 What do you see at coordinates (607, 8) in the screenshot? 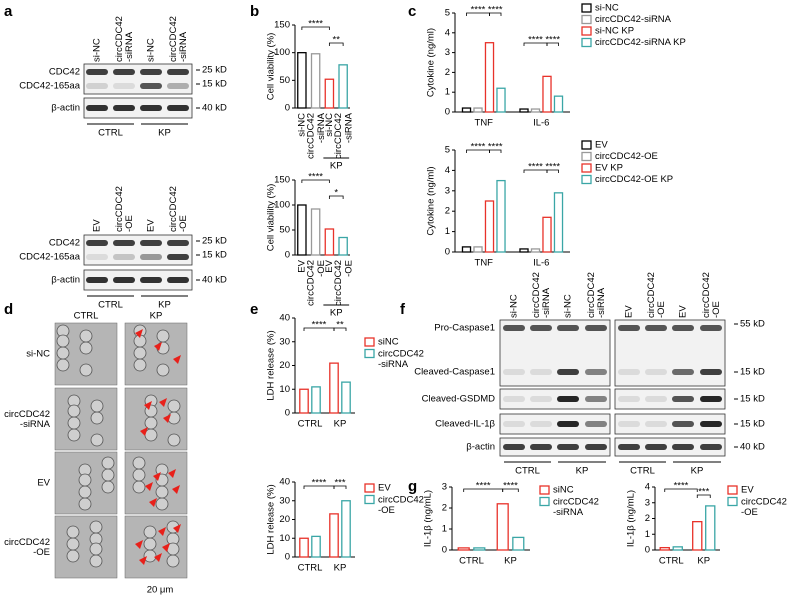
I see `legend-label: si-NC` at bounding box center [607, 8].